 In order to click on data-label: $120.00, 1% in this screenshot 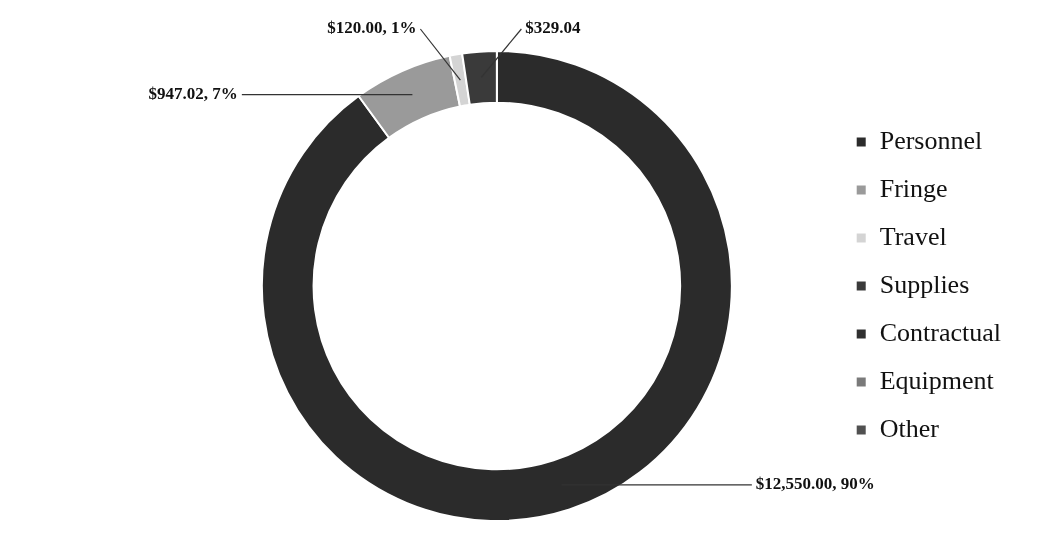, I will do `click(372, 28)`.